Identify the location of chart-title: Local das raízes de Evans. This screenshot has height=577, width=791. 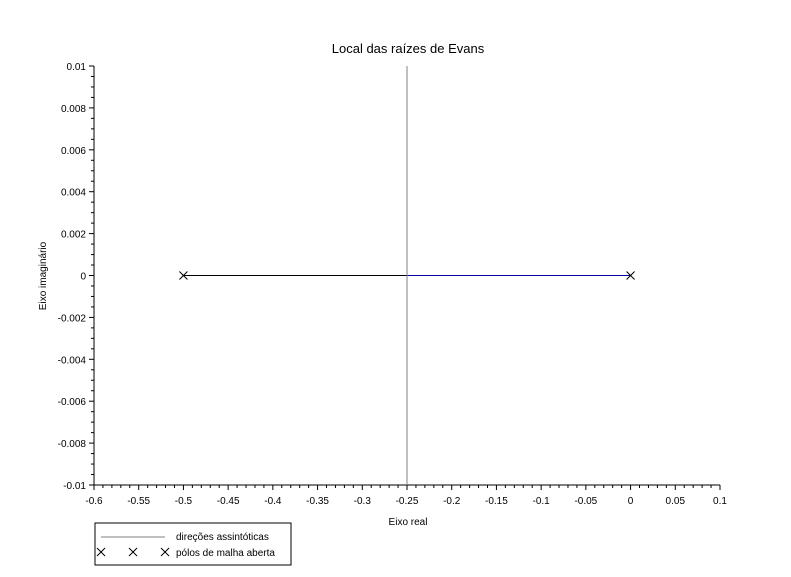
(408, 48).